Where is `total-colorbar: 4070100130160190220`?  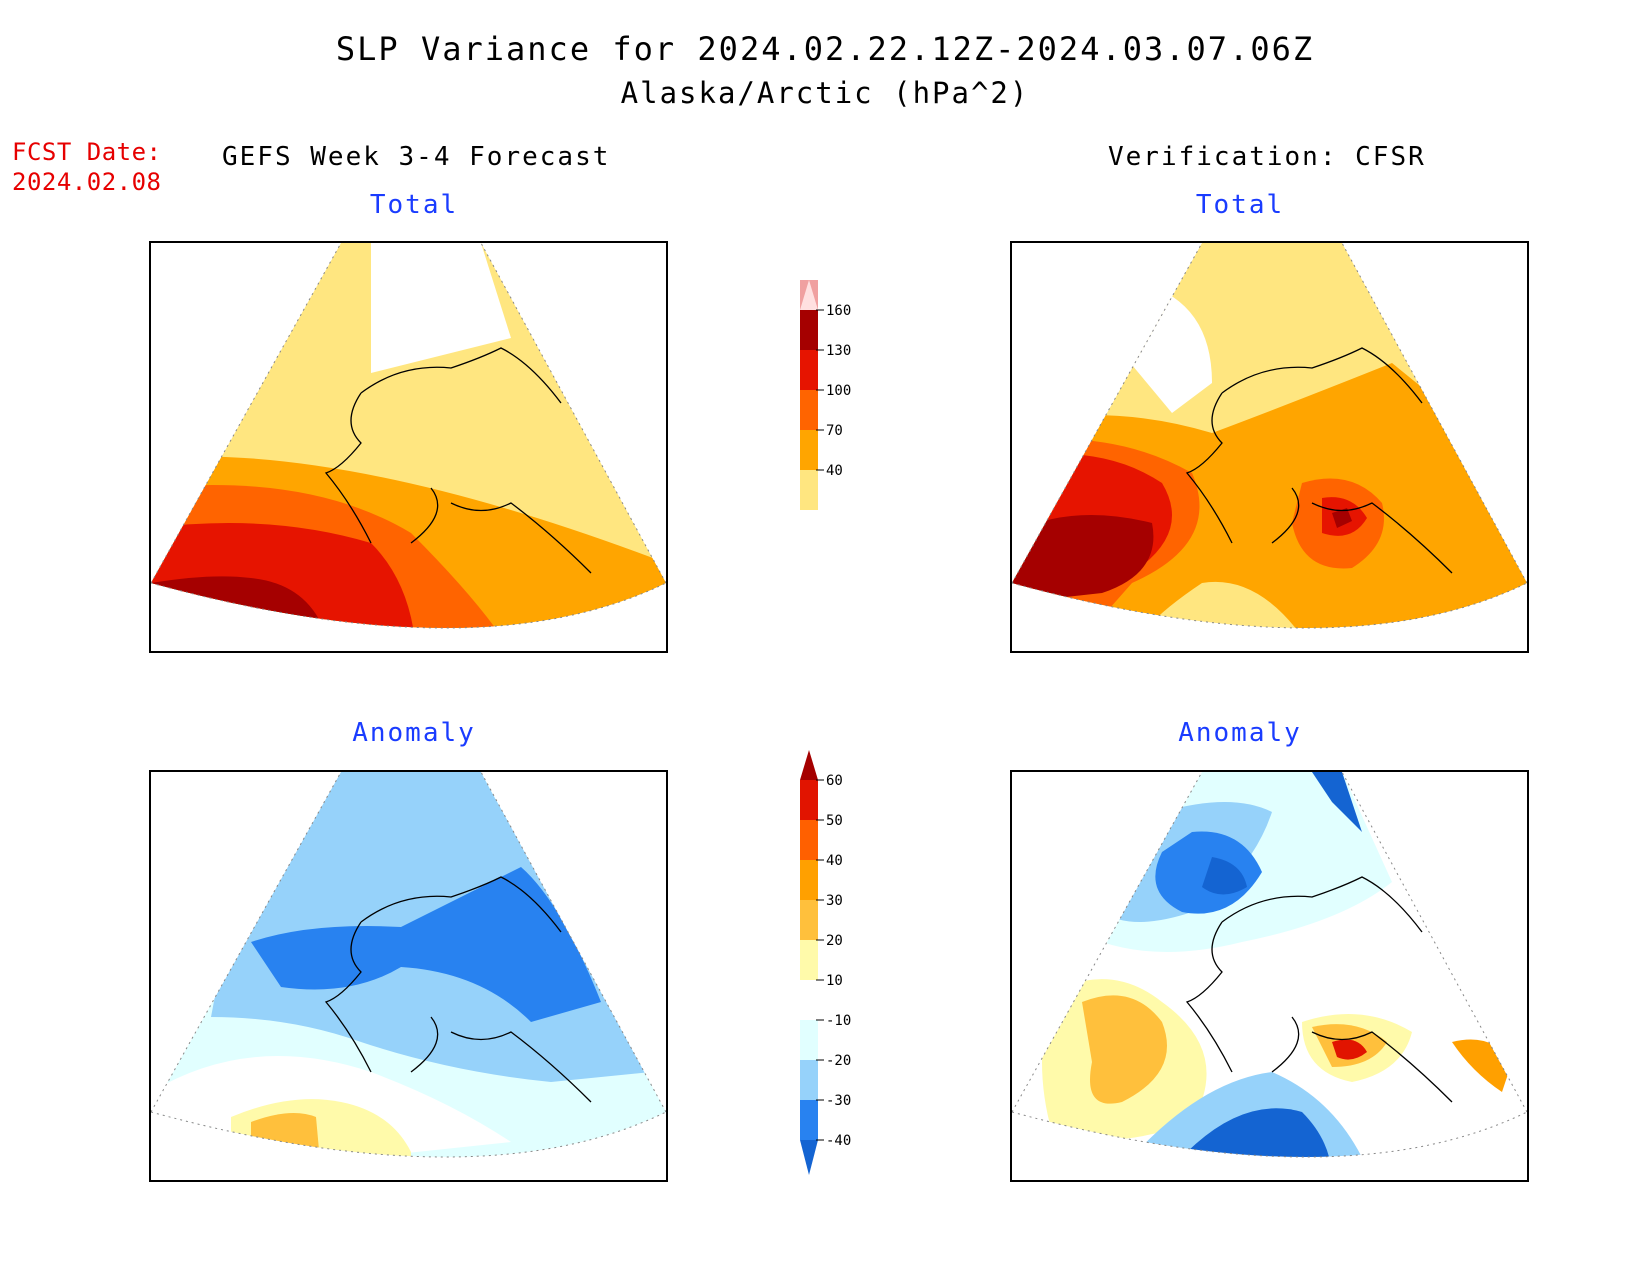
total-colorbar: 4070100130160190220 is located at coordinates (840, 416).